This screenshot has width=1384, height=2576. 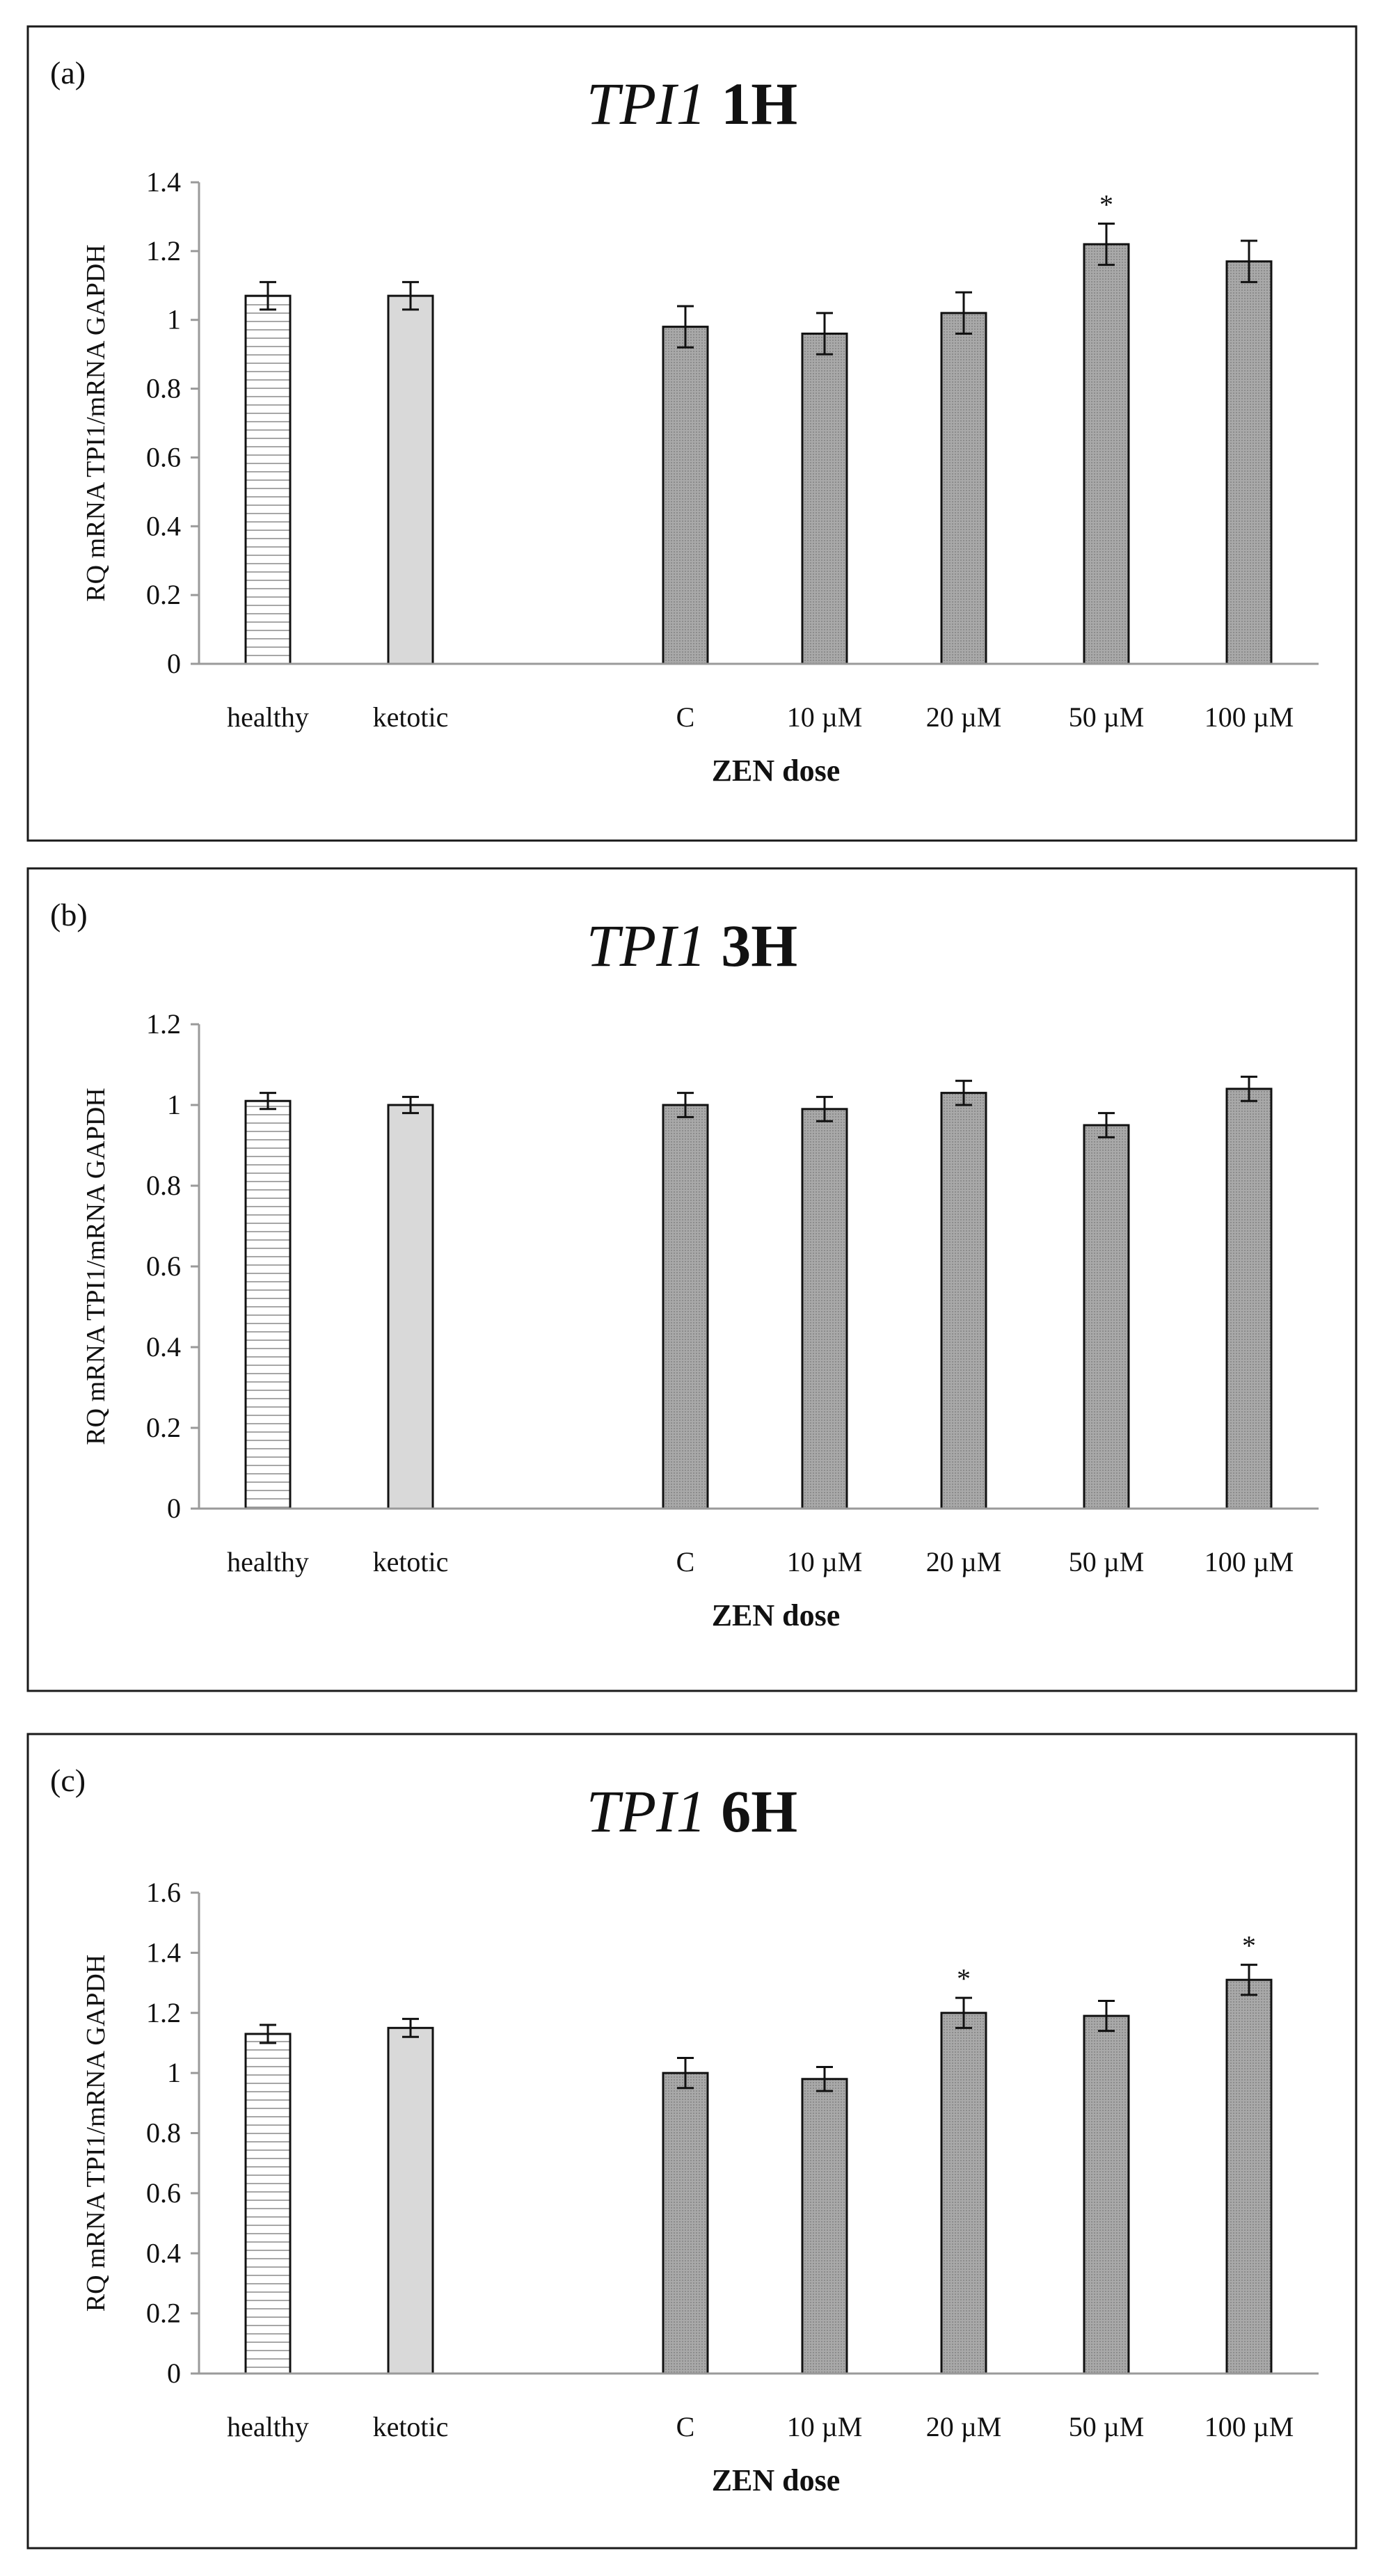 What do you see at coordinates (759, 945) in the screenshot?
I see `title-time: 3H` at bounding box center [759, 945].